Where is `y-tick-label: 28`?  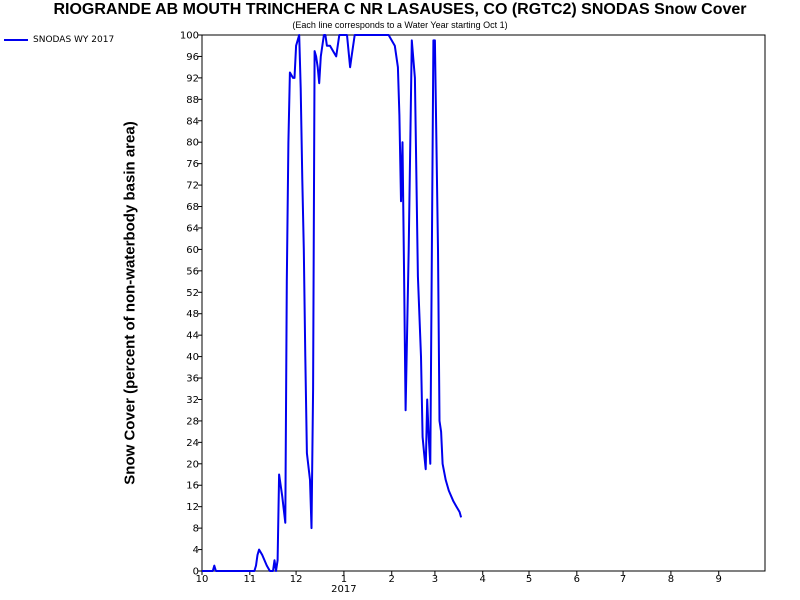
y-tick-label: 28 is located at coordinates (192, 421).